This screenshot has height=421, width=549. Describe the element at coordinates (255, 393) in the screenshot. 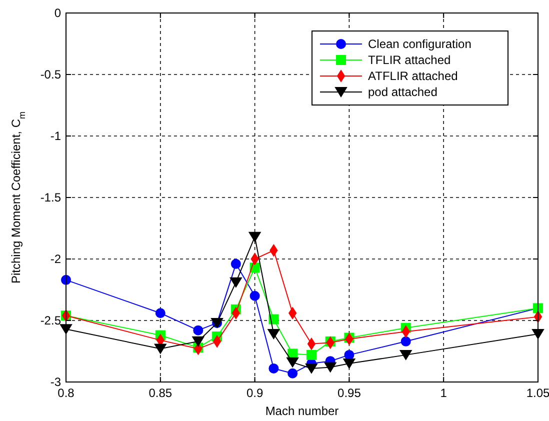

I see `x-tick-label: 0.9` at that location.